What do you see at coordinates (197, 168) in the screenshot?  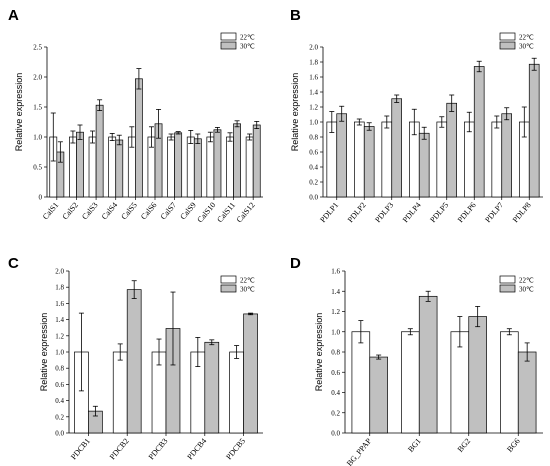 I see `bar-cals9-30c` at bounding box center [197, 168].